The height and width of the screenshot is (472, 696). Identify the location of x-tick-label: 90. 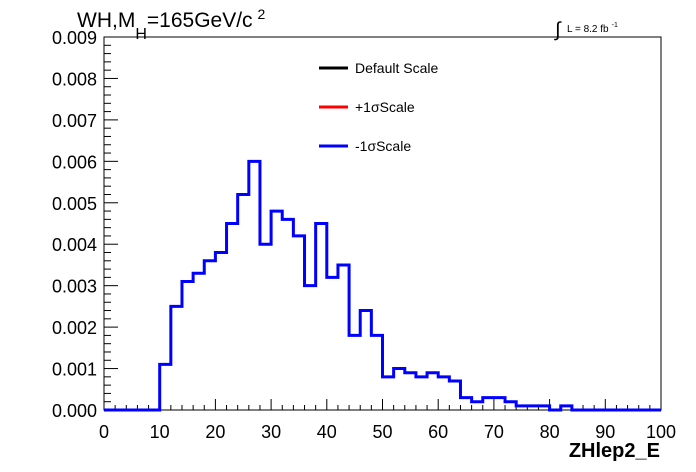
(605, 432).